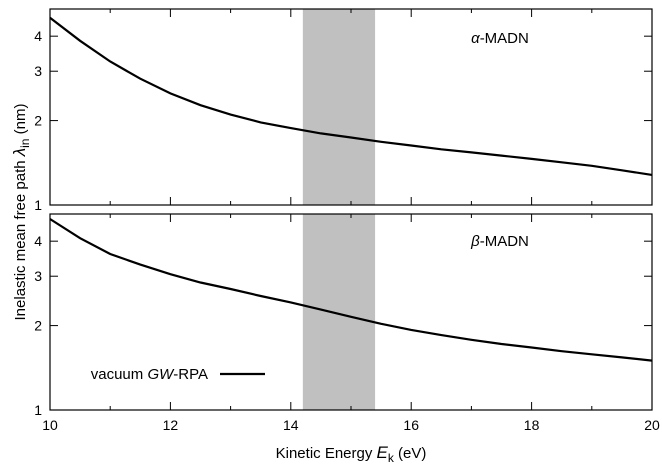  Describe the element at coordinates (652, 425) in the screenshot. I see `x-tick-label: 20` at that location.